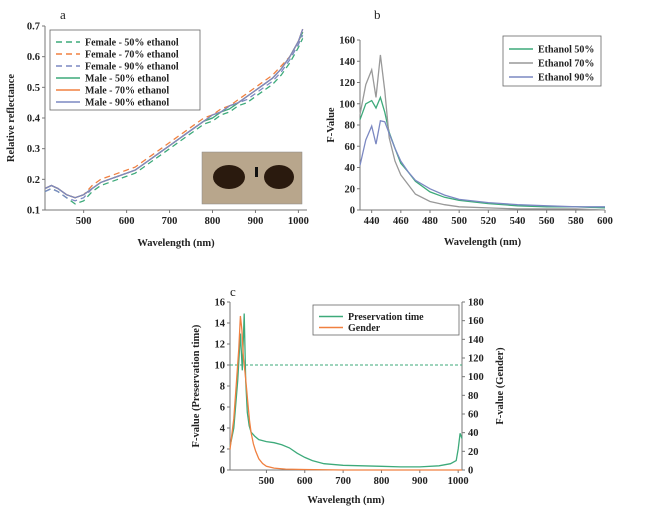  What do you see at coordinates (459, 221) in the screenshot?
I see `x-tick-label-b: 500` at bounding box center [459, 221].